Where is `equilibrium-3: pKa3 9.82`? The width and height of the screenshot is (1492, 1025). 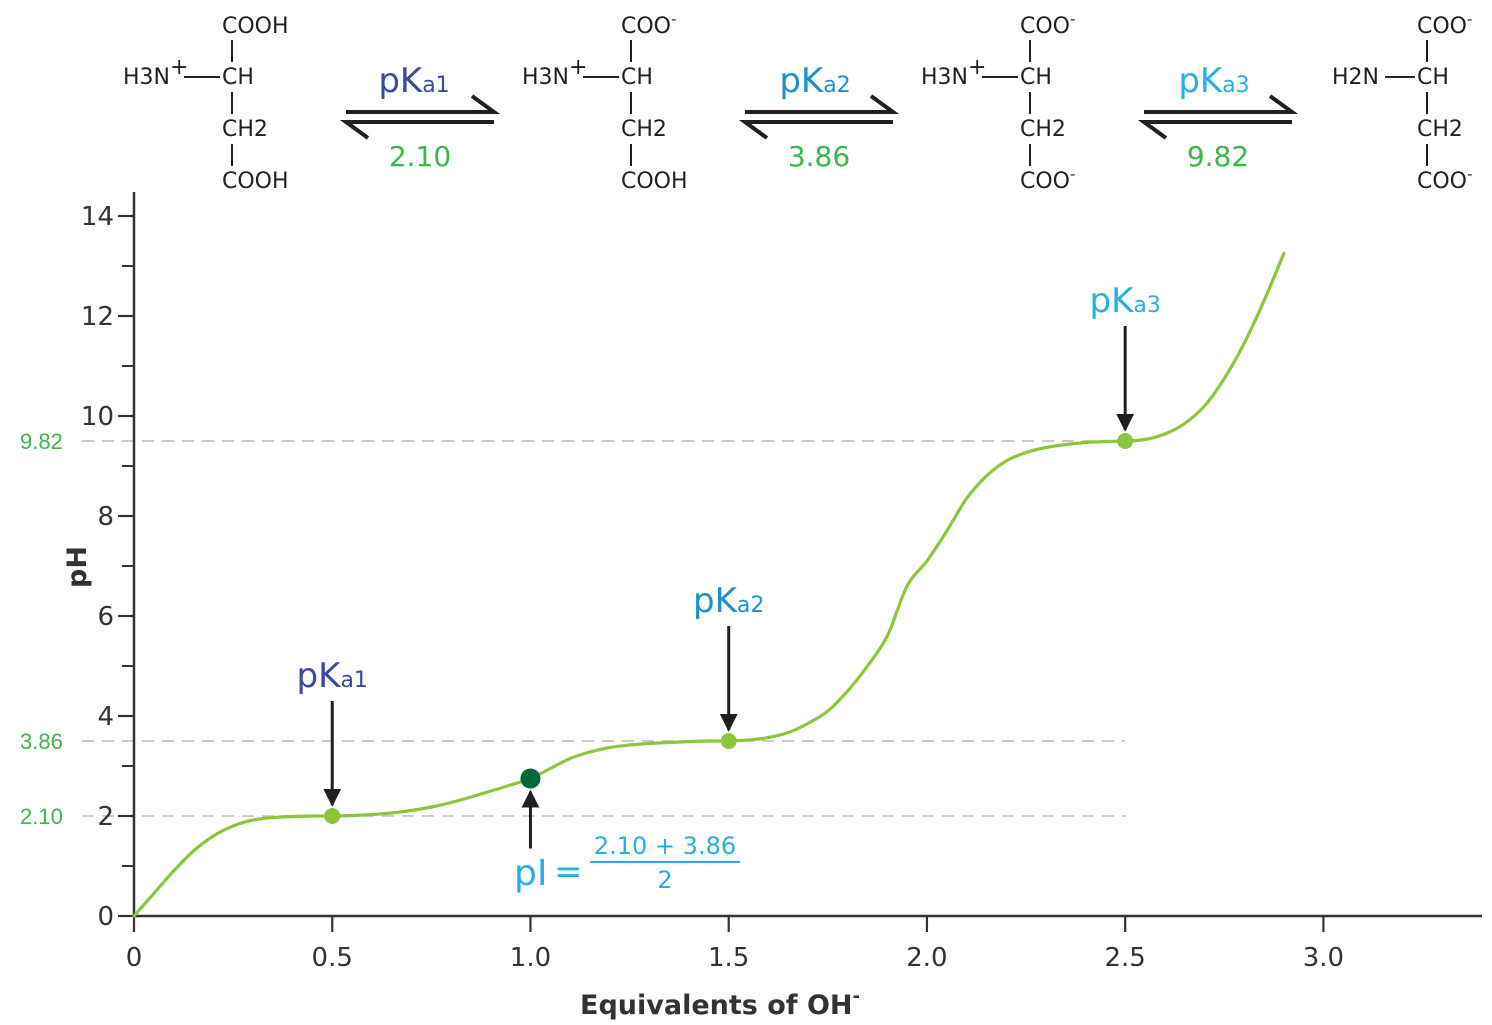
equilibrium-3: pKa3 9.82 is located at coordinates (1218, 117).